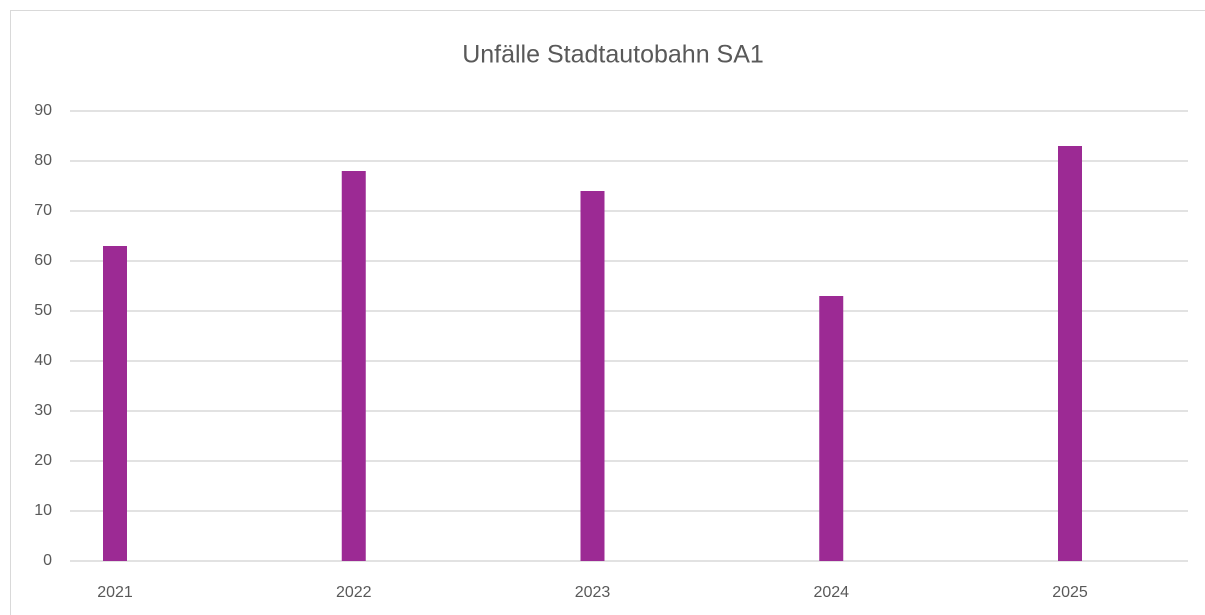 This screenshot has width=1205, height=615. I want to click on y-tick-label: 0, so click(47, 560).